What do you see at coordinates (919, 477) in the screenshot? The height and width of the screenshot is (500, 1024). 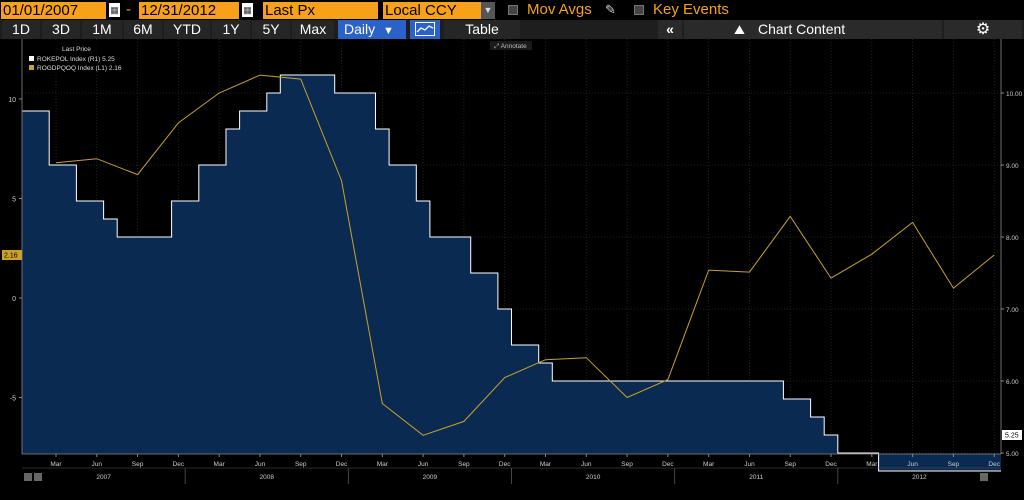 I see `year-label: 2012` at bounding box center [919, 477].